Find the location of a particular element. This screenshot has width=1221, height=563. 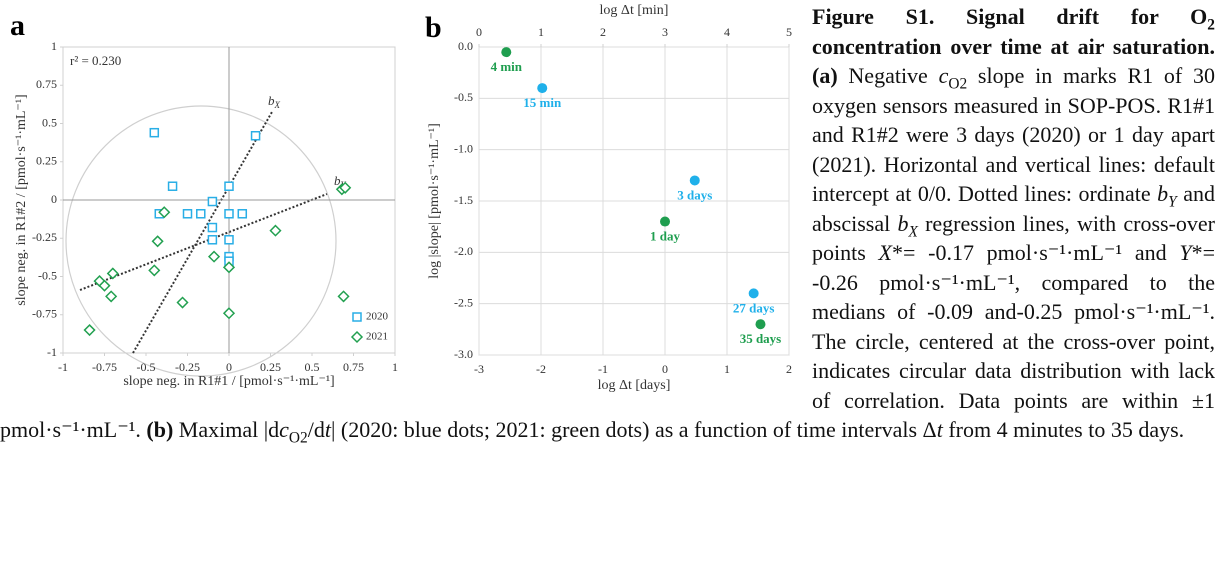

regression-label: bX is located at coordinates (274, 101).